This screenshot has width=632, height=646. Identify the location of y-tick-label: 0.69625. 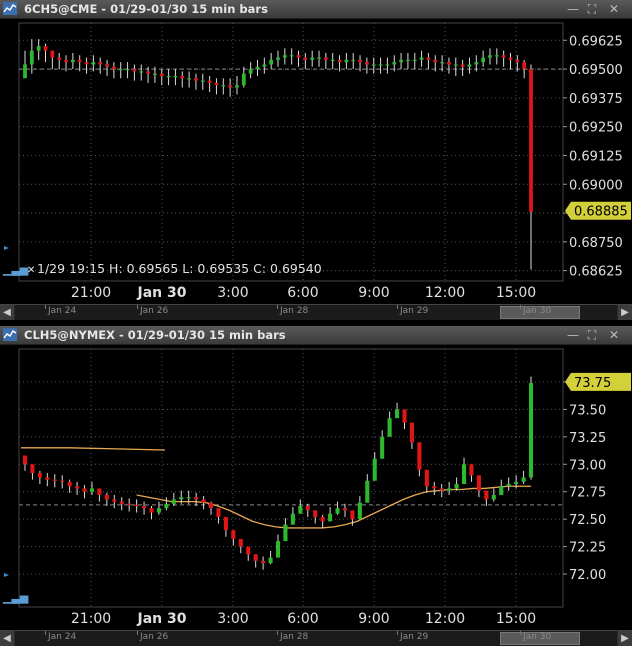
(596, 41).